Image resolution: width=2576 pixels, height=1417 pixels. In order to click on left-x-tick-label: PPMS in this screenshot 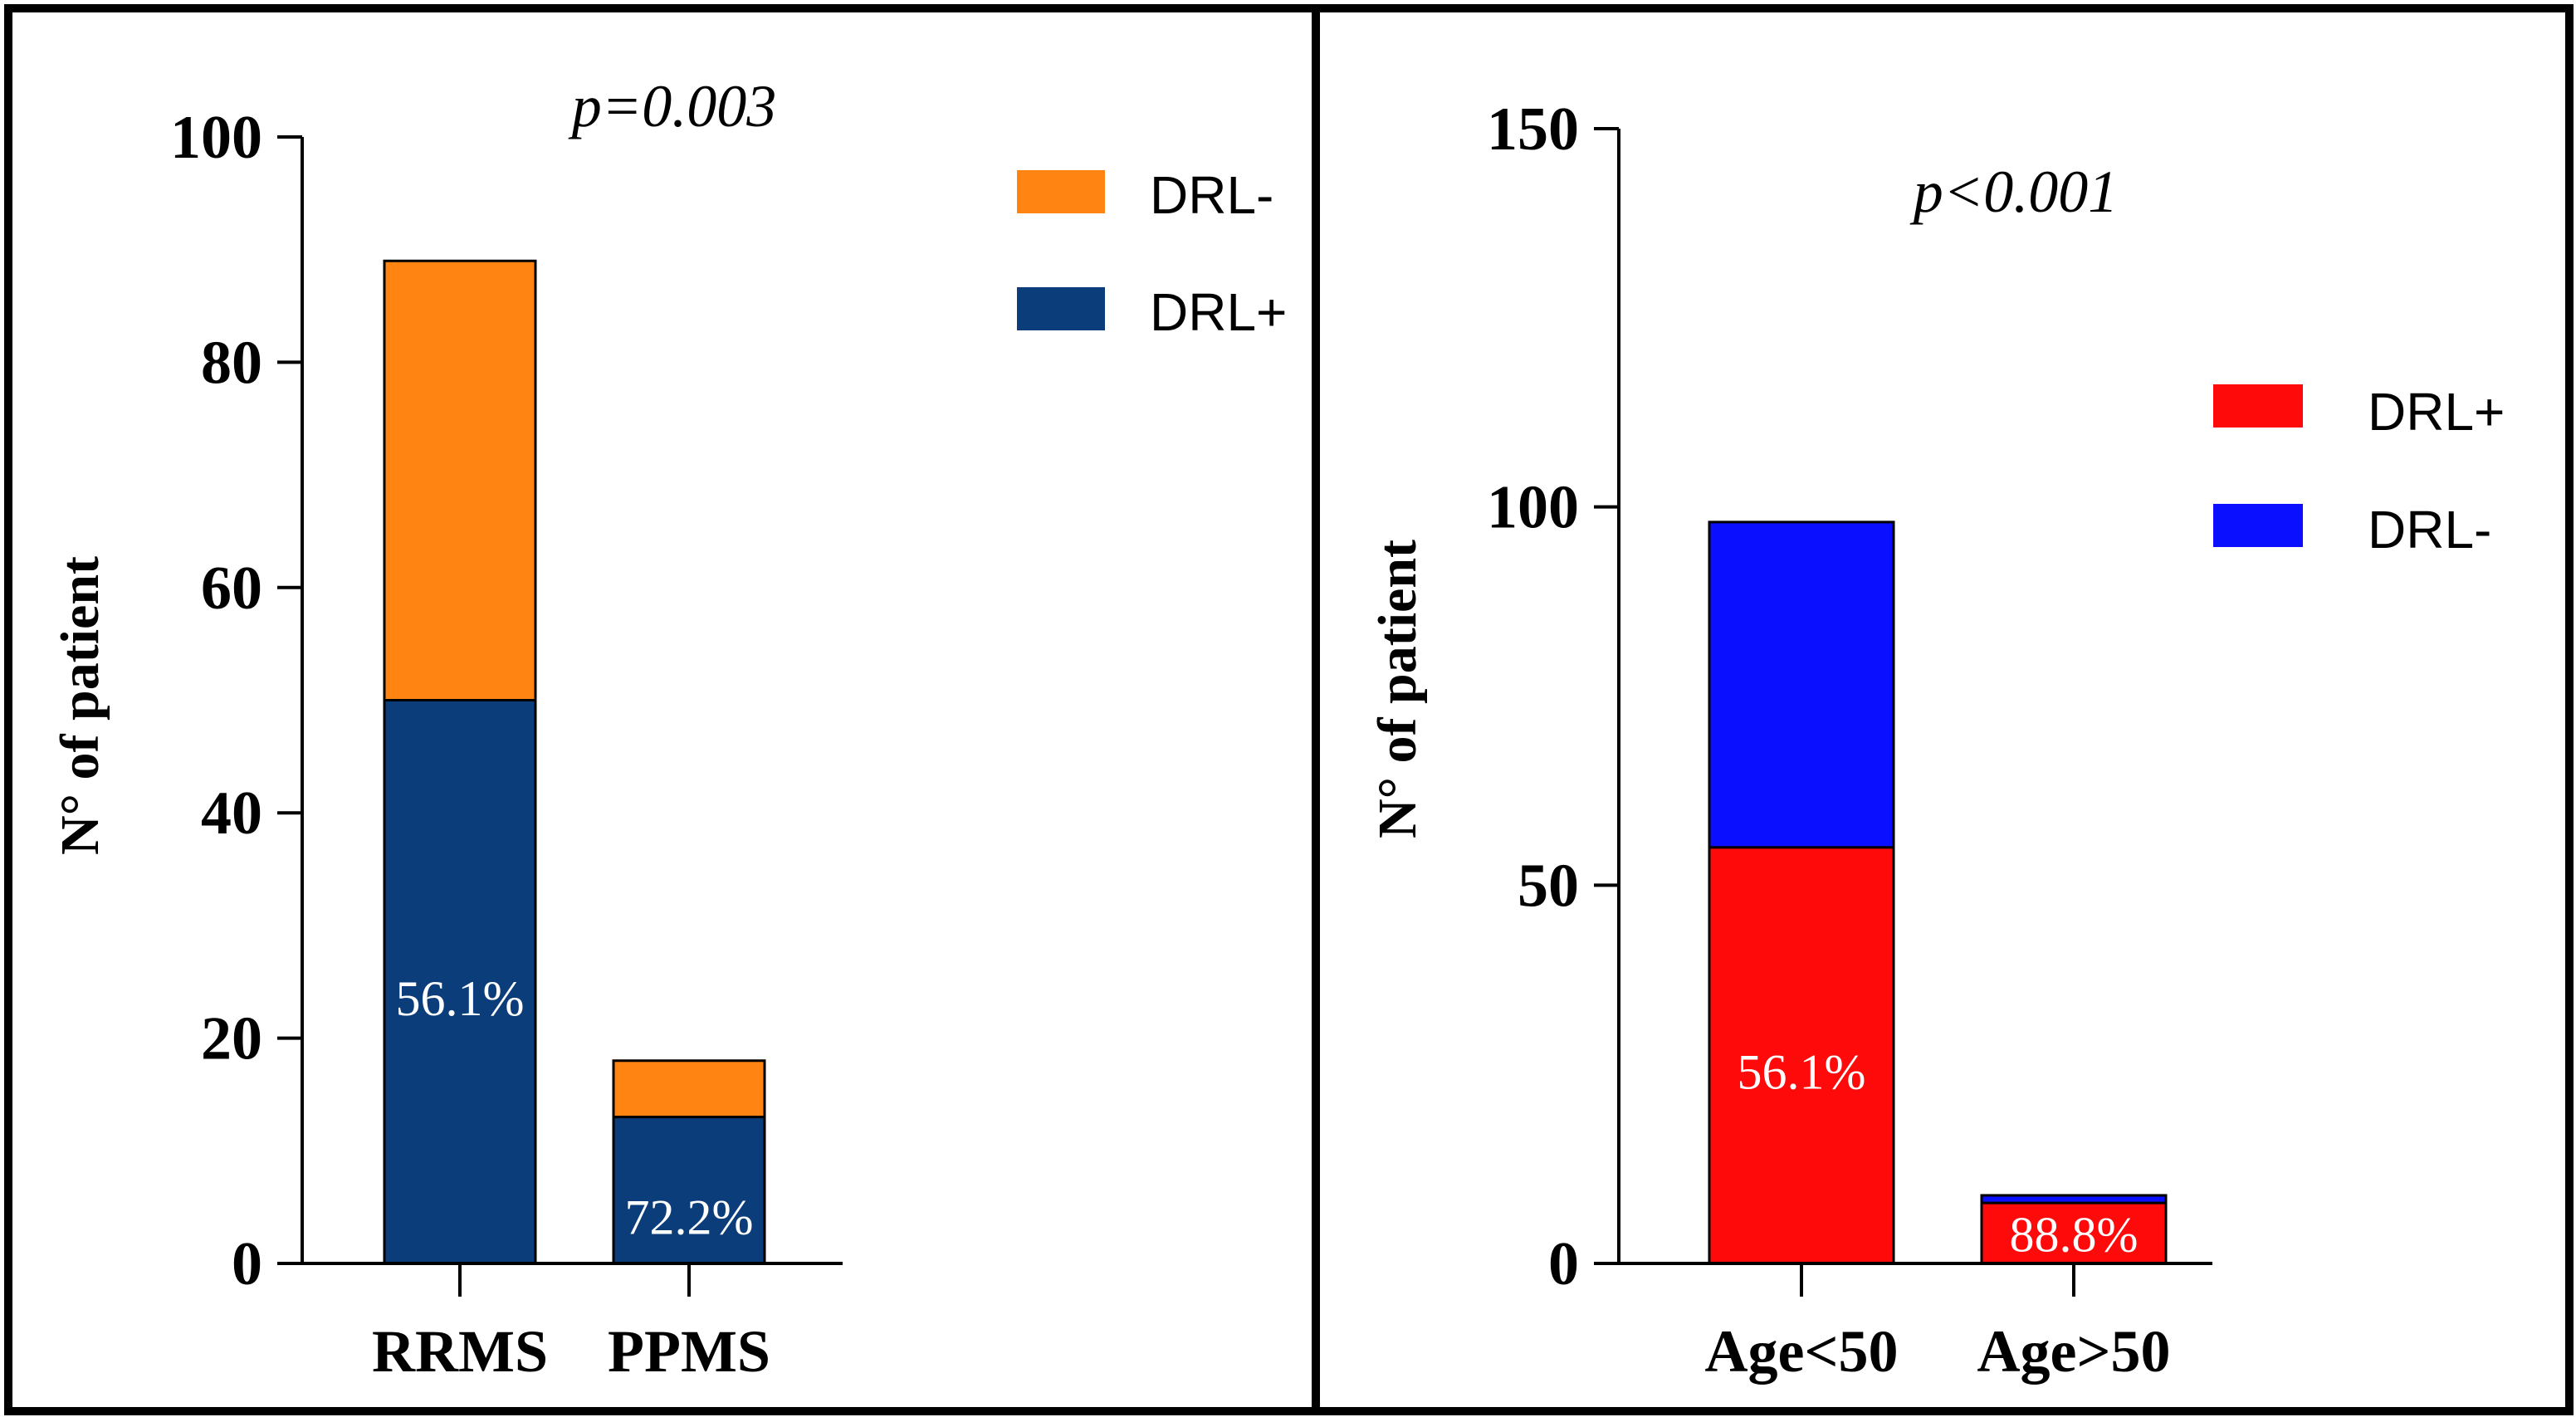, I will do `click(689, 1351)`.